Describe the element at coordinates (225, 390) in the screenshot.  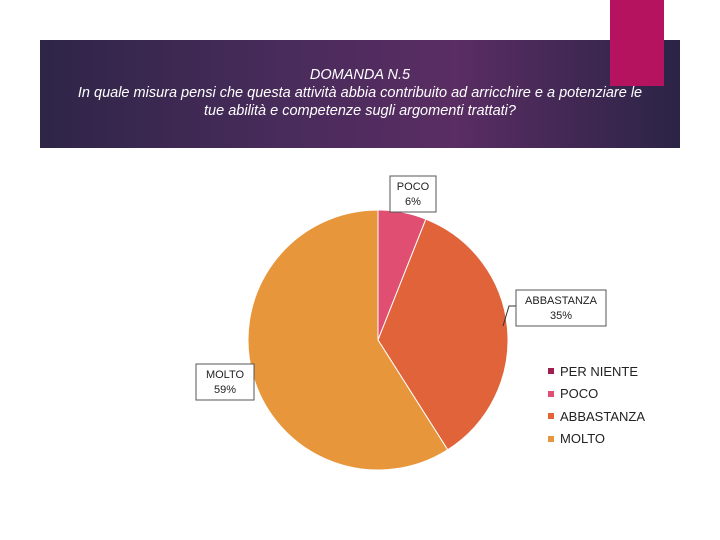
I see `data-label-value-molto: 59%` at that location.